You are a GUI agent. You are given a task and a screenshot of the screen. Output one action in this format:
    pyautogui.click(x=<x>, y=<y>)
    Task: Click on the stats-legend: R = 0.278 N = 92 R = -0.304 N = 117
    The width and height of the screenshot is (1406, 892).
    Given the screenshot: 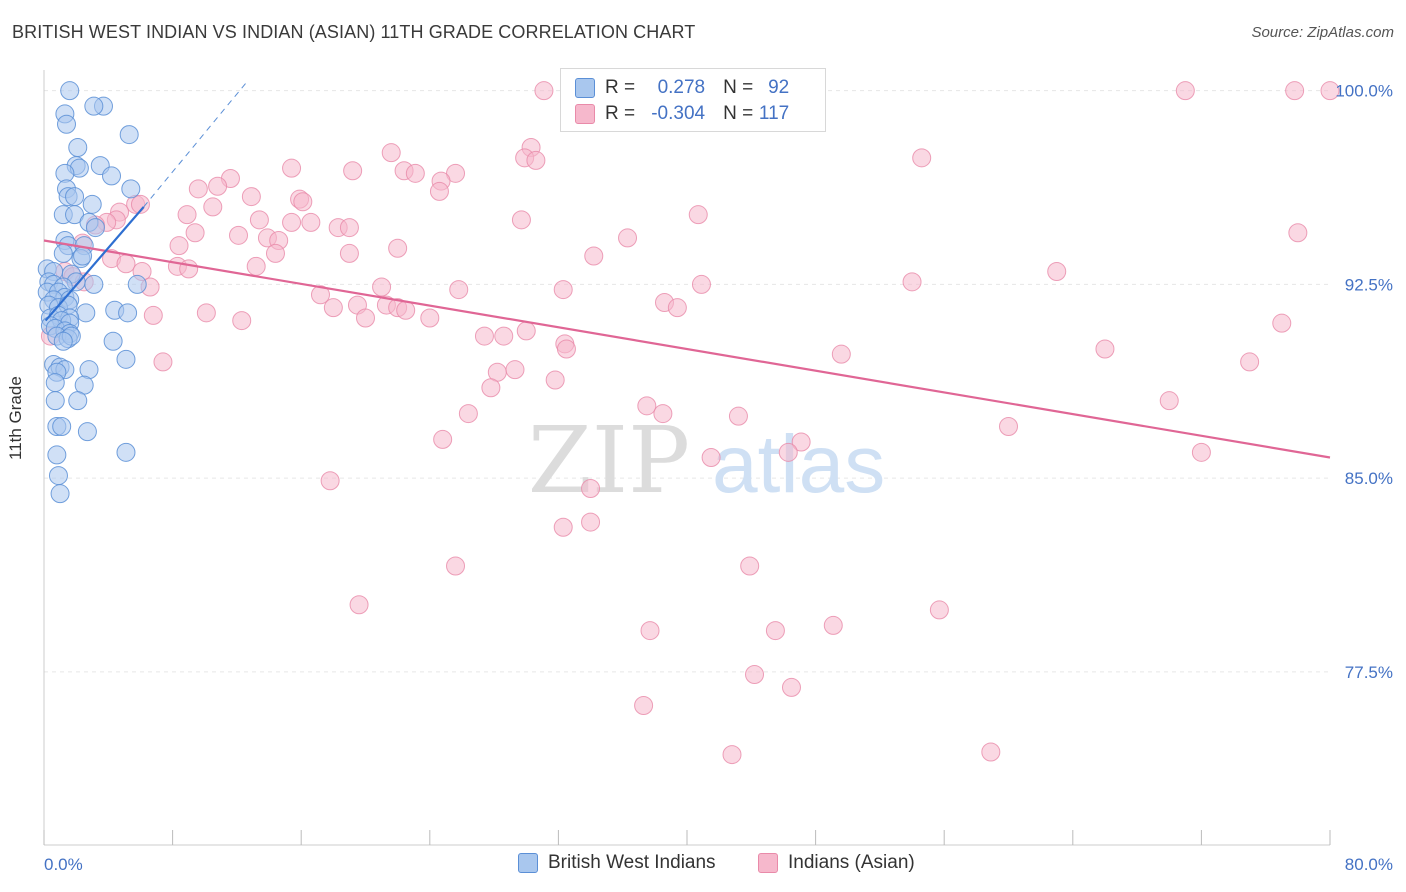 What is the action you would take?
    pyautogui.click(x=693, y=100)
    